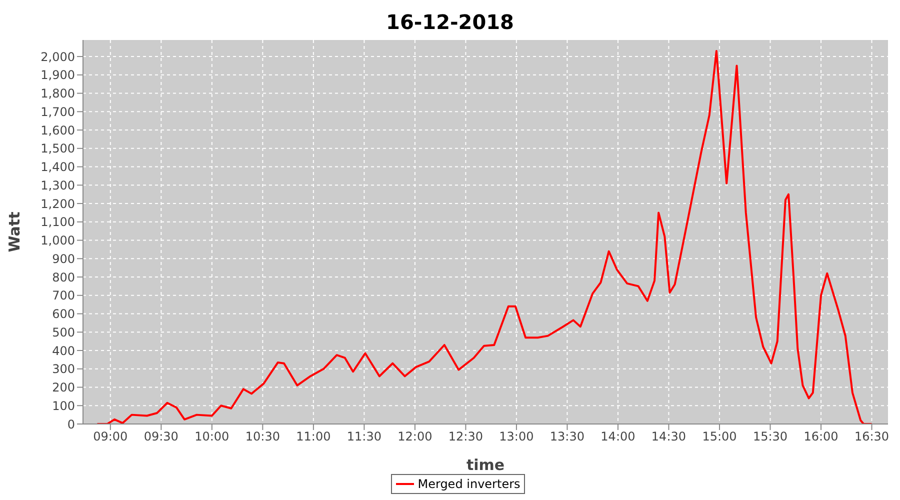 The width and height of the screenshot is (900, 500). I want to click on x-tick-label: 11:00, so click(313, 437).